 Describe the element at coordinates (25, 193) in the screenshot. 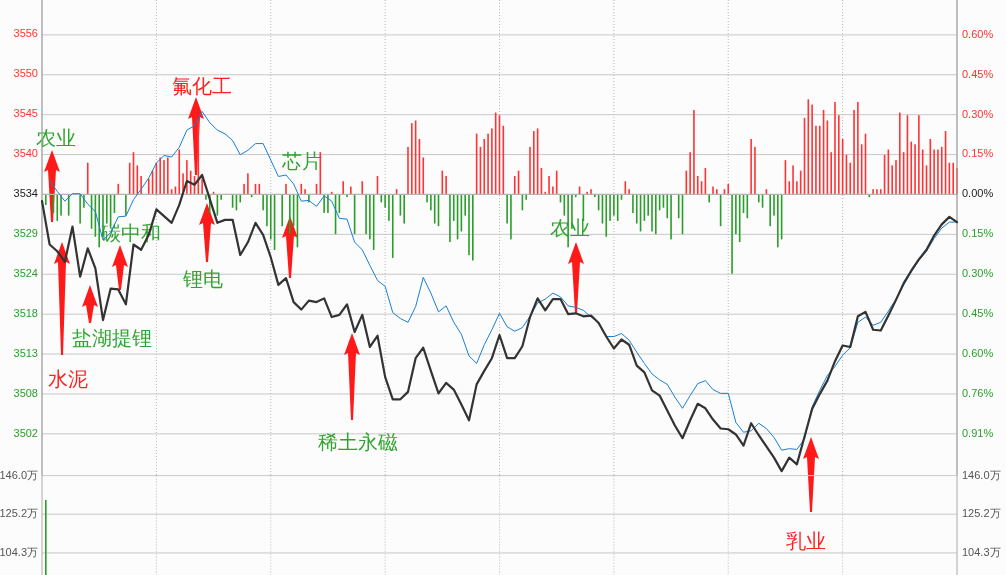

I see `y-tick-label: 3534` at that location.